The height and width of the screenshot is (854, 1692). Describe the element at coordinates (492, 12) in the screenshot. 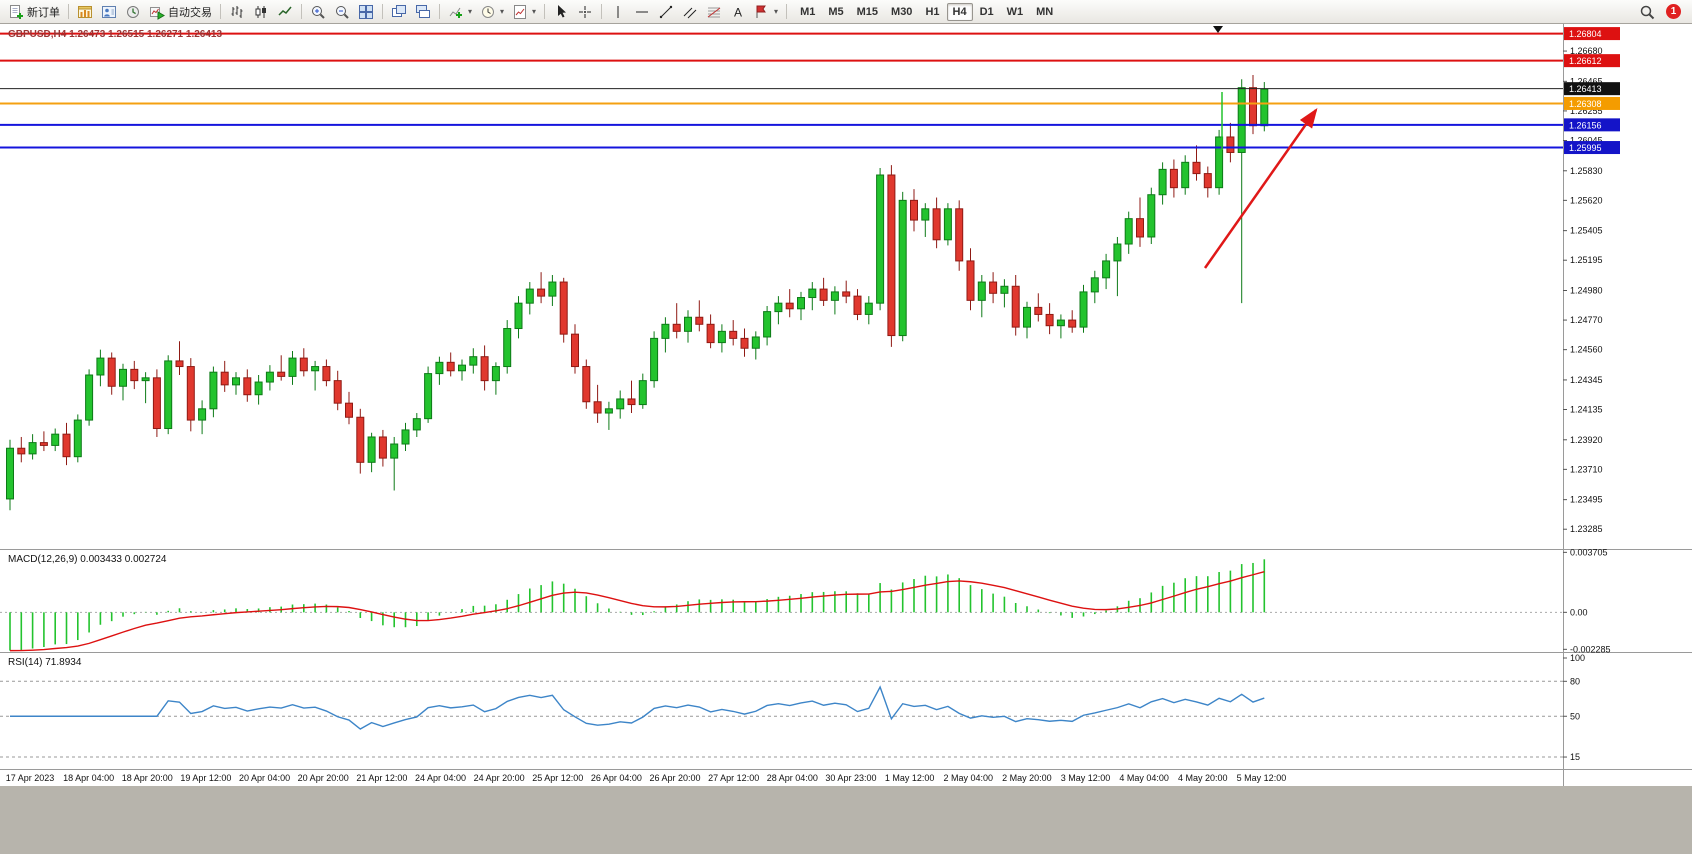

I see `periods-button: ▾` at that location.